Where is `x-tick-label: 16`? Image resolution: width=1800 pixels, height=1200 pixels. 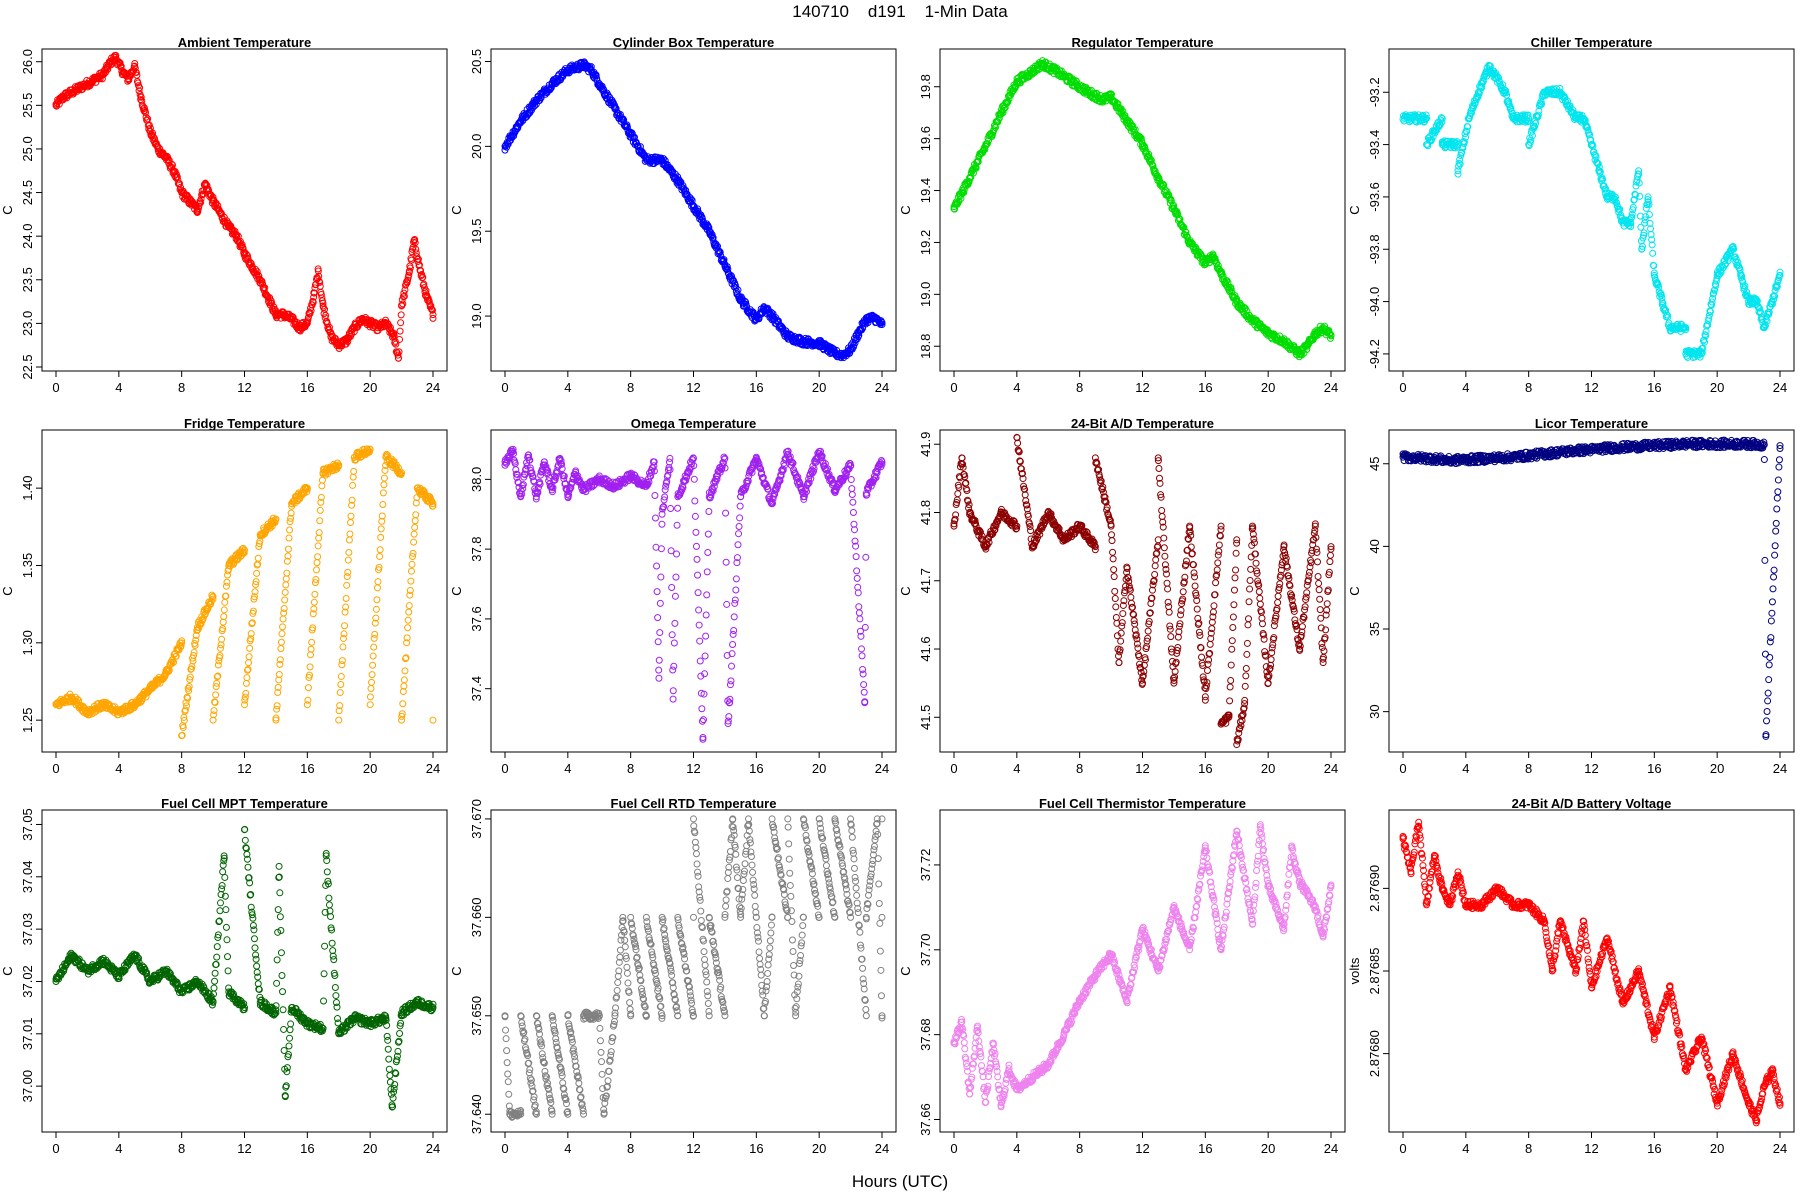 x-tick-label: 16 is located at coordinates (1654, 387).